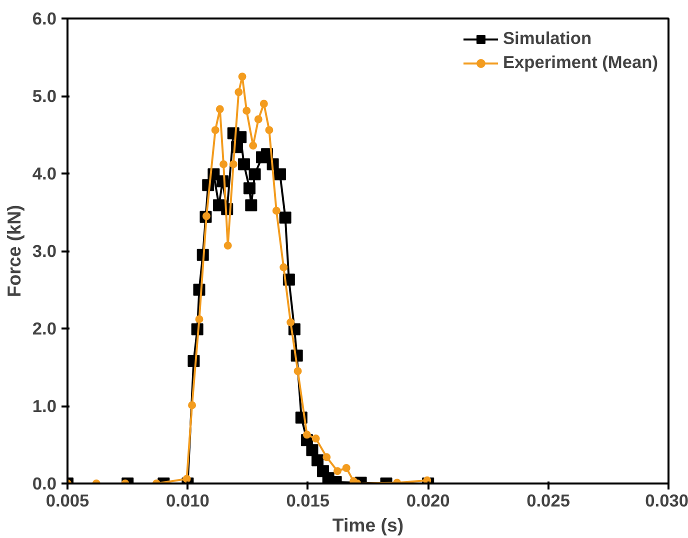 The image size is (688, 538). I want to click on y-tick-label: 3.0, so click(44, 251).